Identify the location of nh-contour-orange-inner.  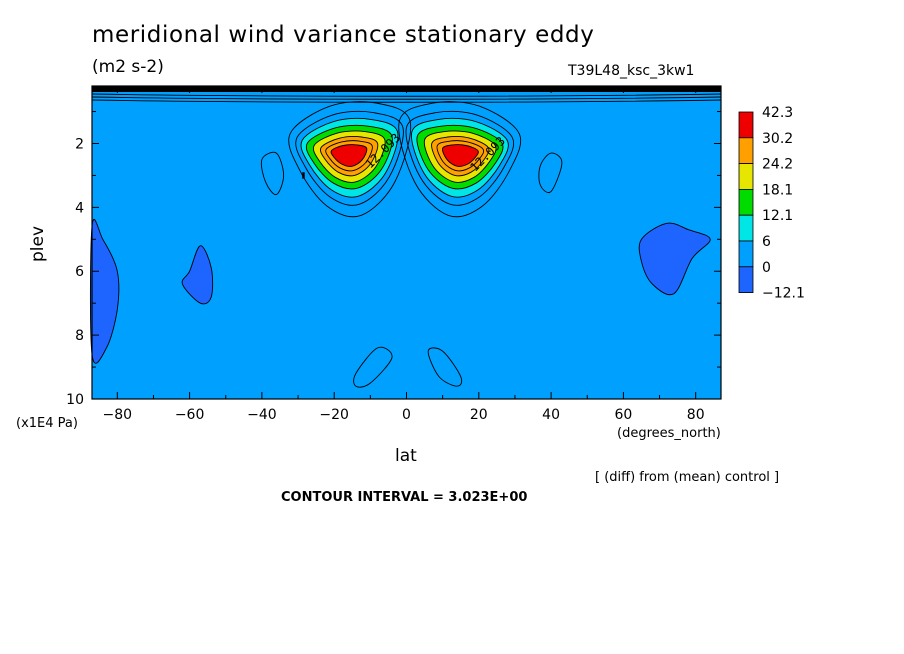
(460, 156).